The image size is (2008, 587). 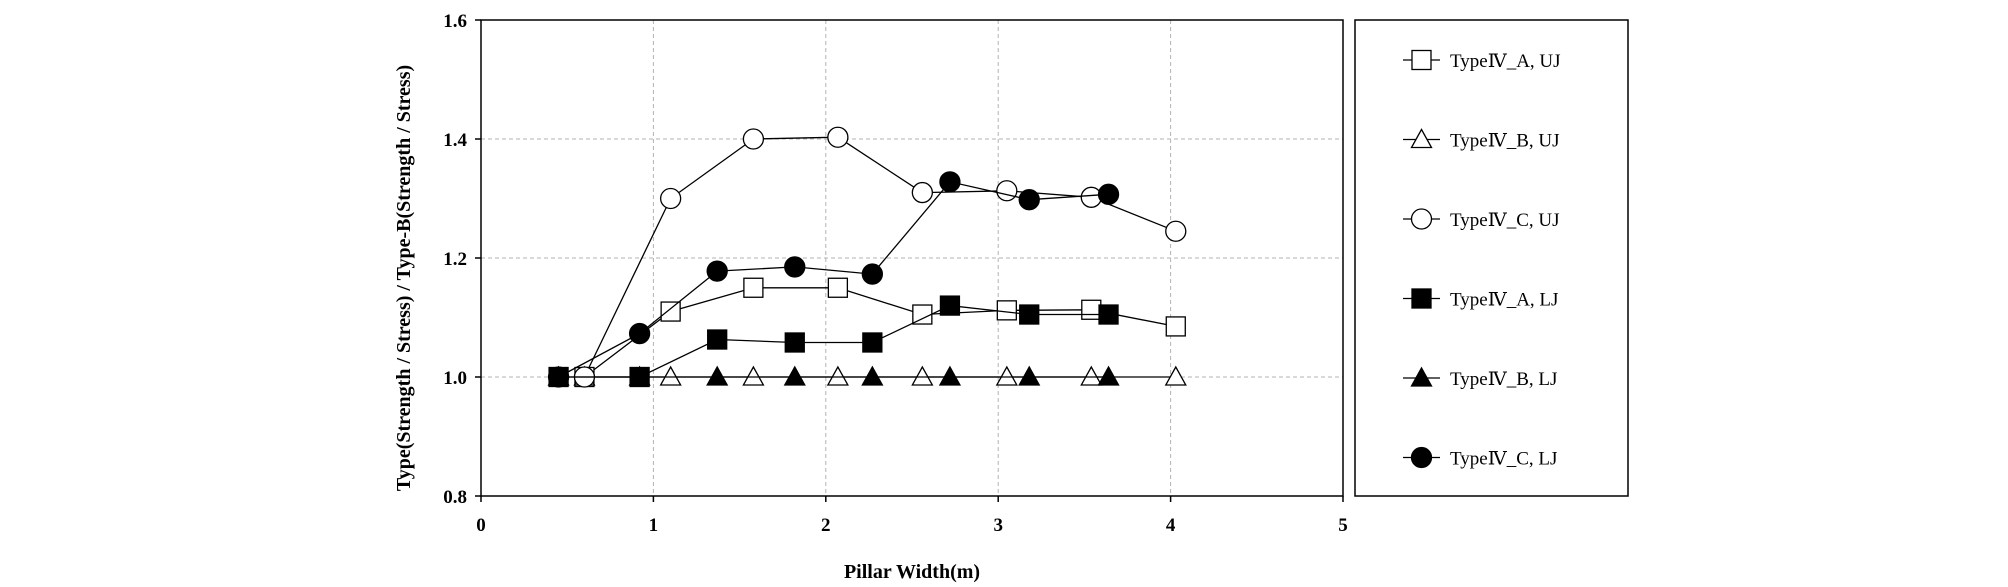 What do you see at coordinates (1503, 459) in the screenshot?
I see `legend-label: TypeⅣ_C, LJ` at bounding box center [1503, 459].